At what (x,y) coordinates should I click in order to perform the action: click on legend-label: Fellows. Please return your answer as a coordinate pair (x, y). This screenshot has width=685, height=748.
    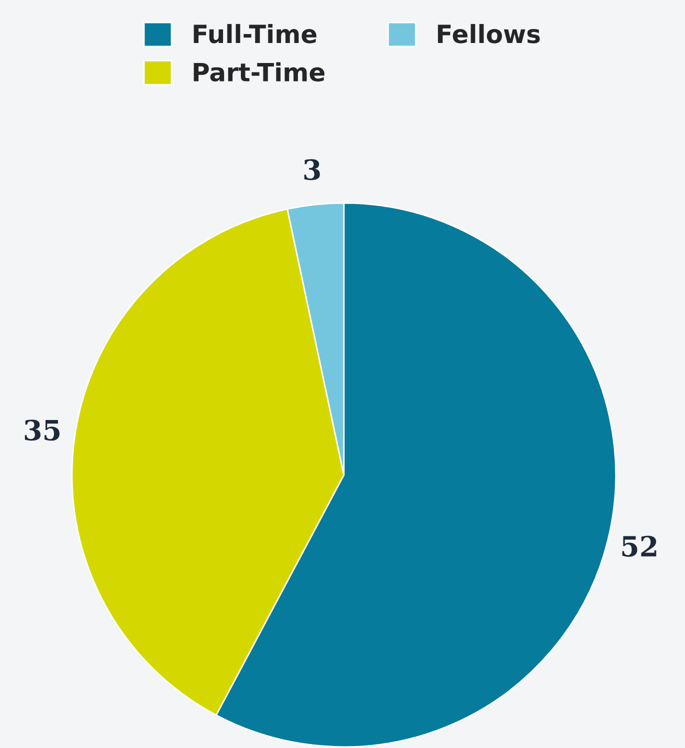
    Looking at the image, I should click on (489, 34).